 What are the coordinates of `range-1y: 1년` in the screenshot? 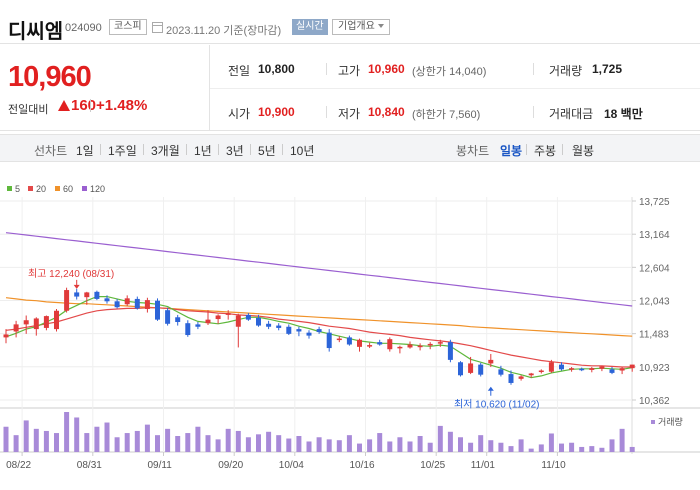 It's located at (203, 151).